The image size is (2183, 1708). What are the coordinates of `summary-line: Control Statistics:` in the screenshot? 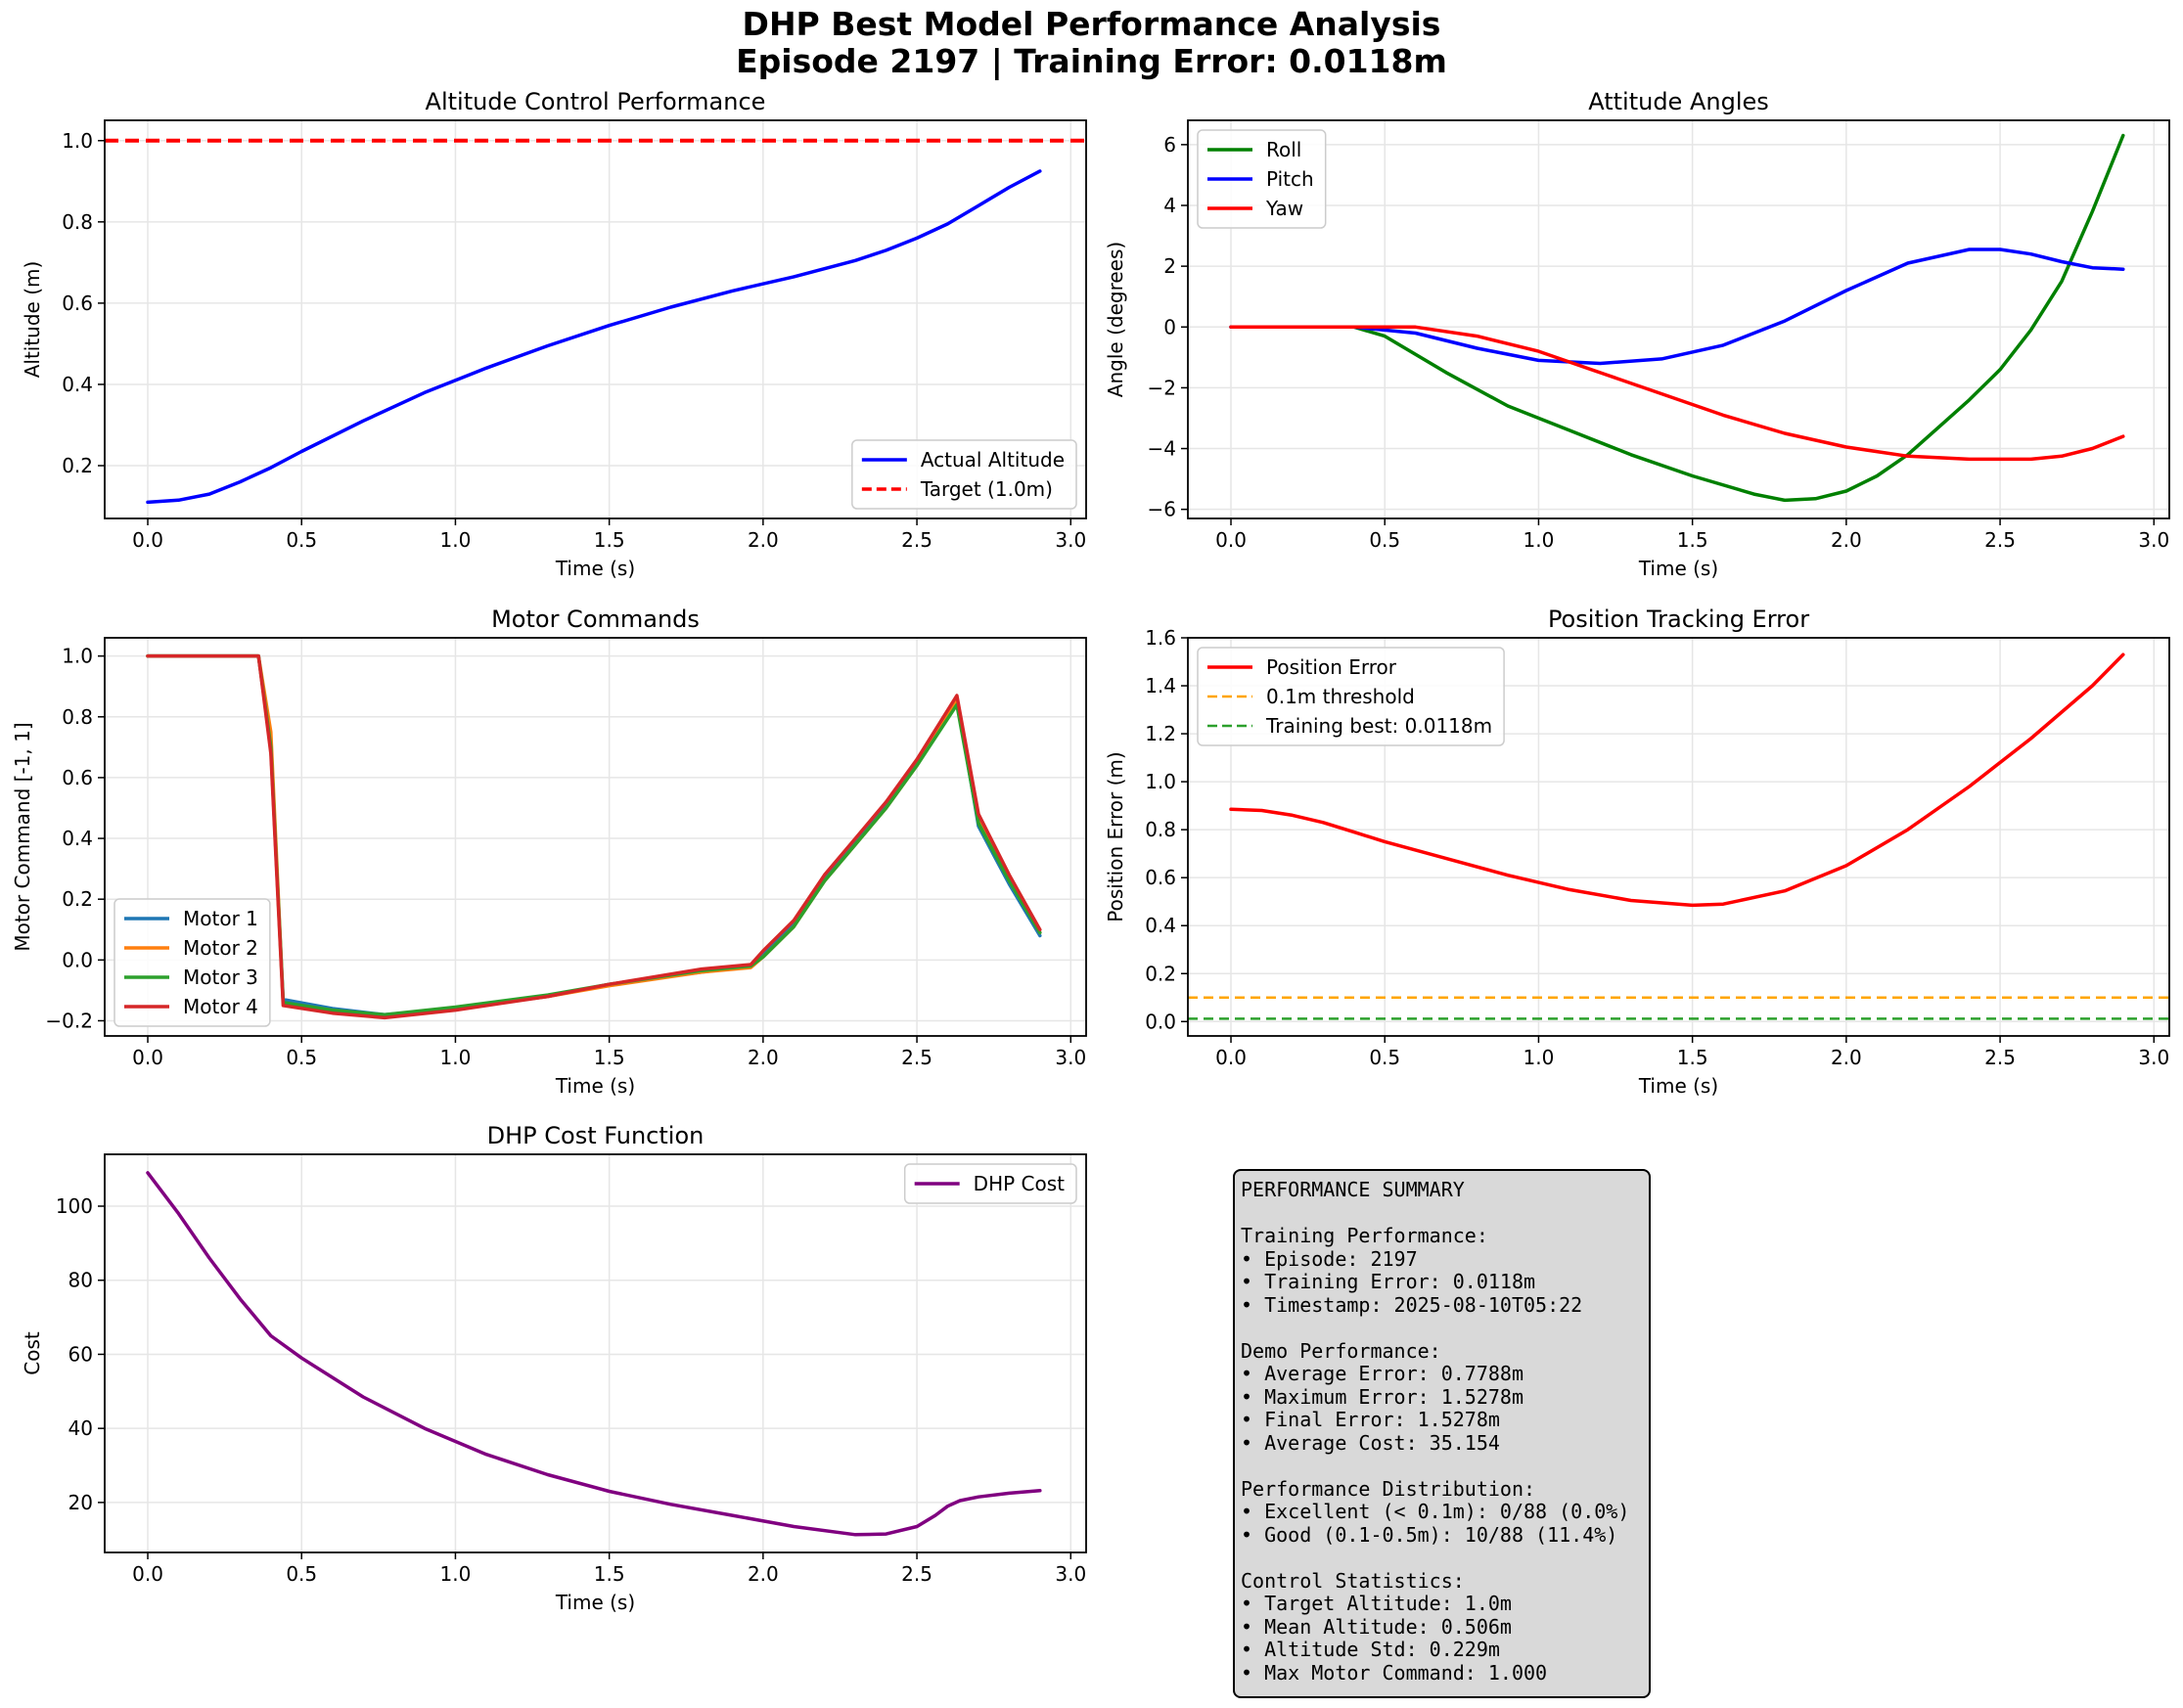 It's located at (1353, 1580).